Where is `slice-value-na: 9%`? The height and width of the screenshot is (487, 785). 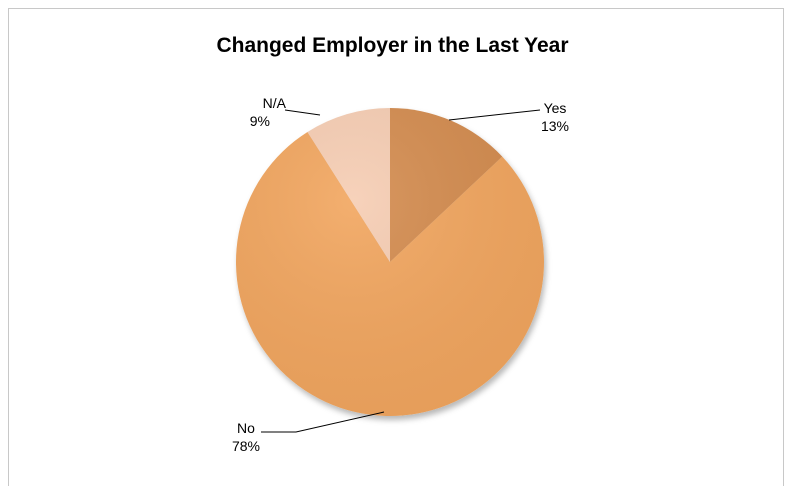
slice-value-na: 9% is located at coordinates (260, 121).